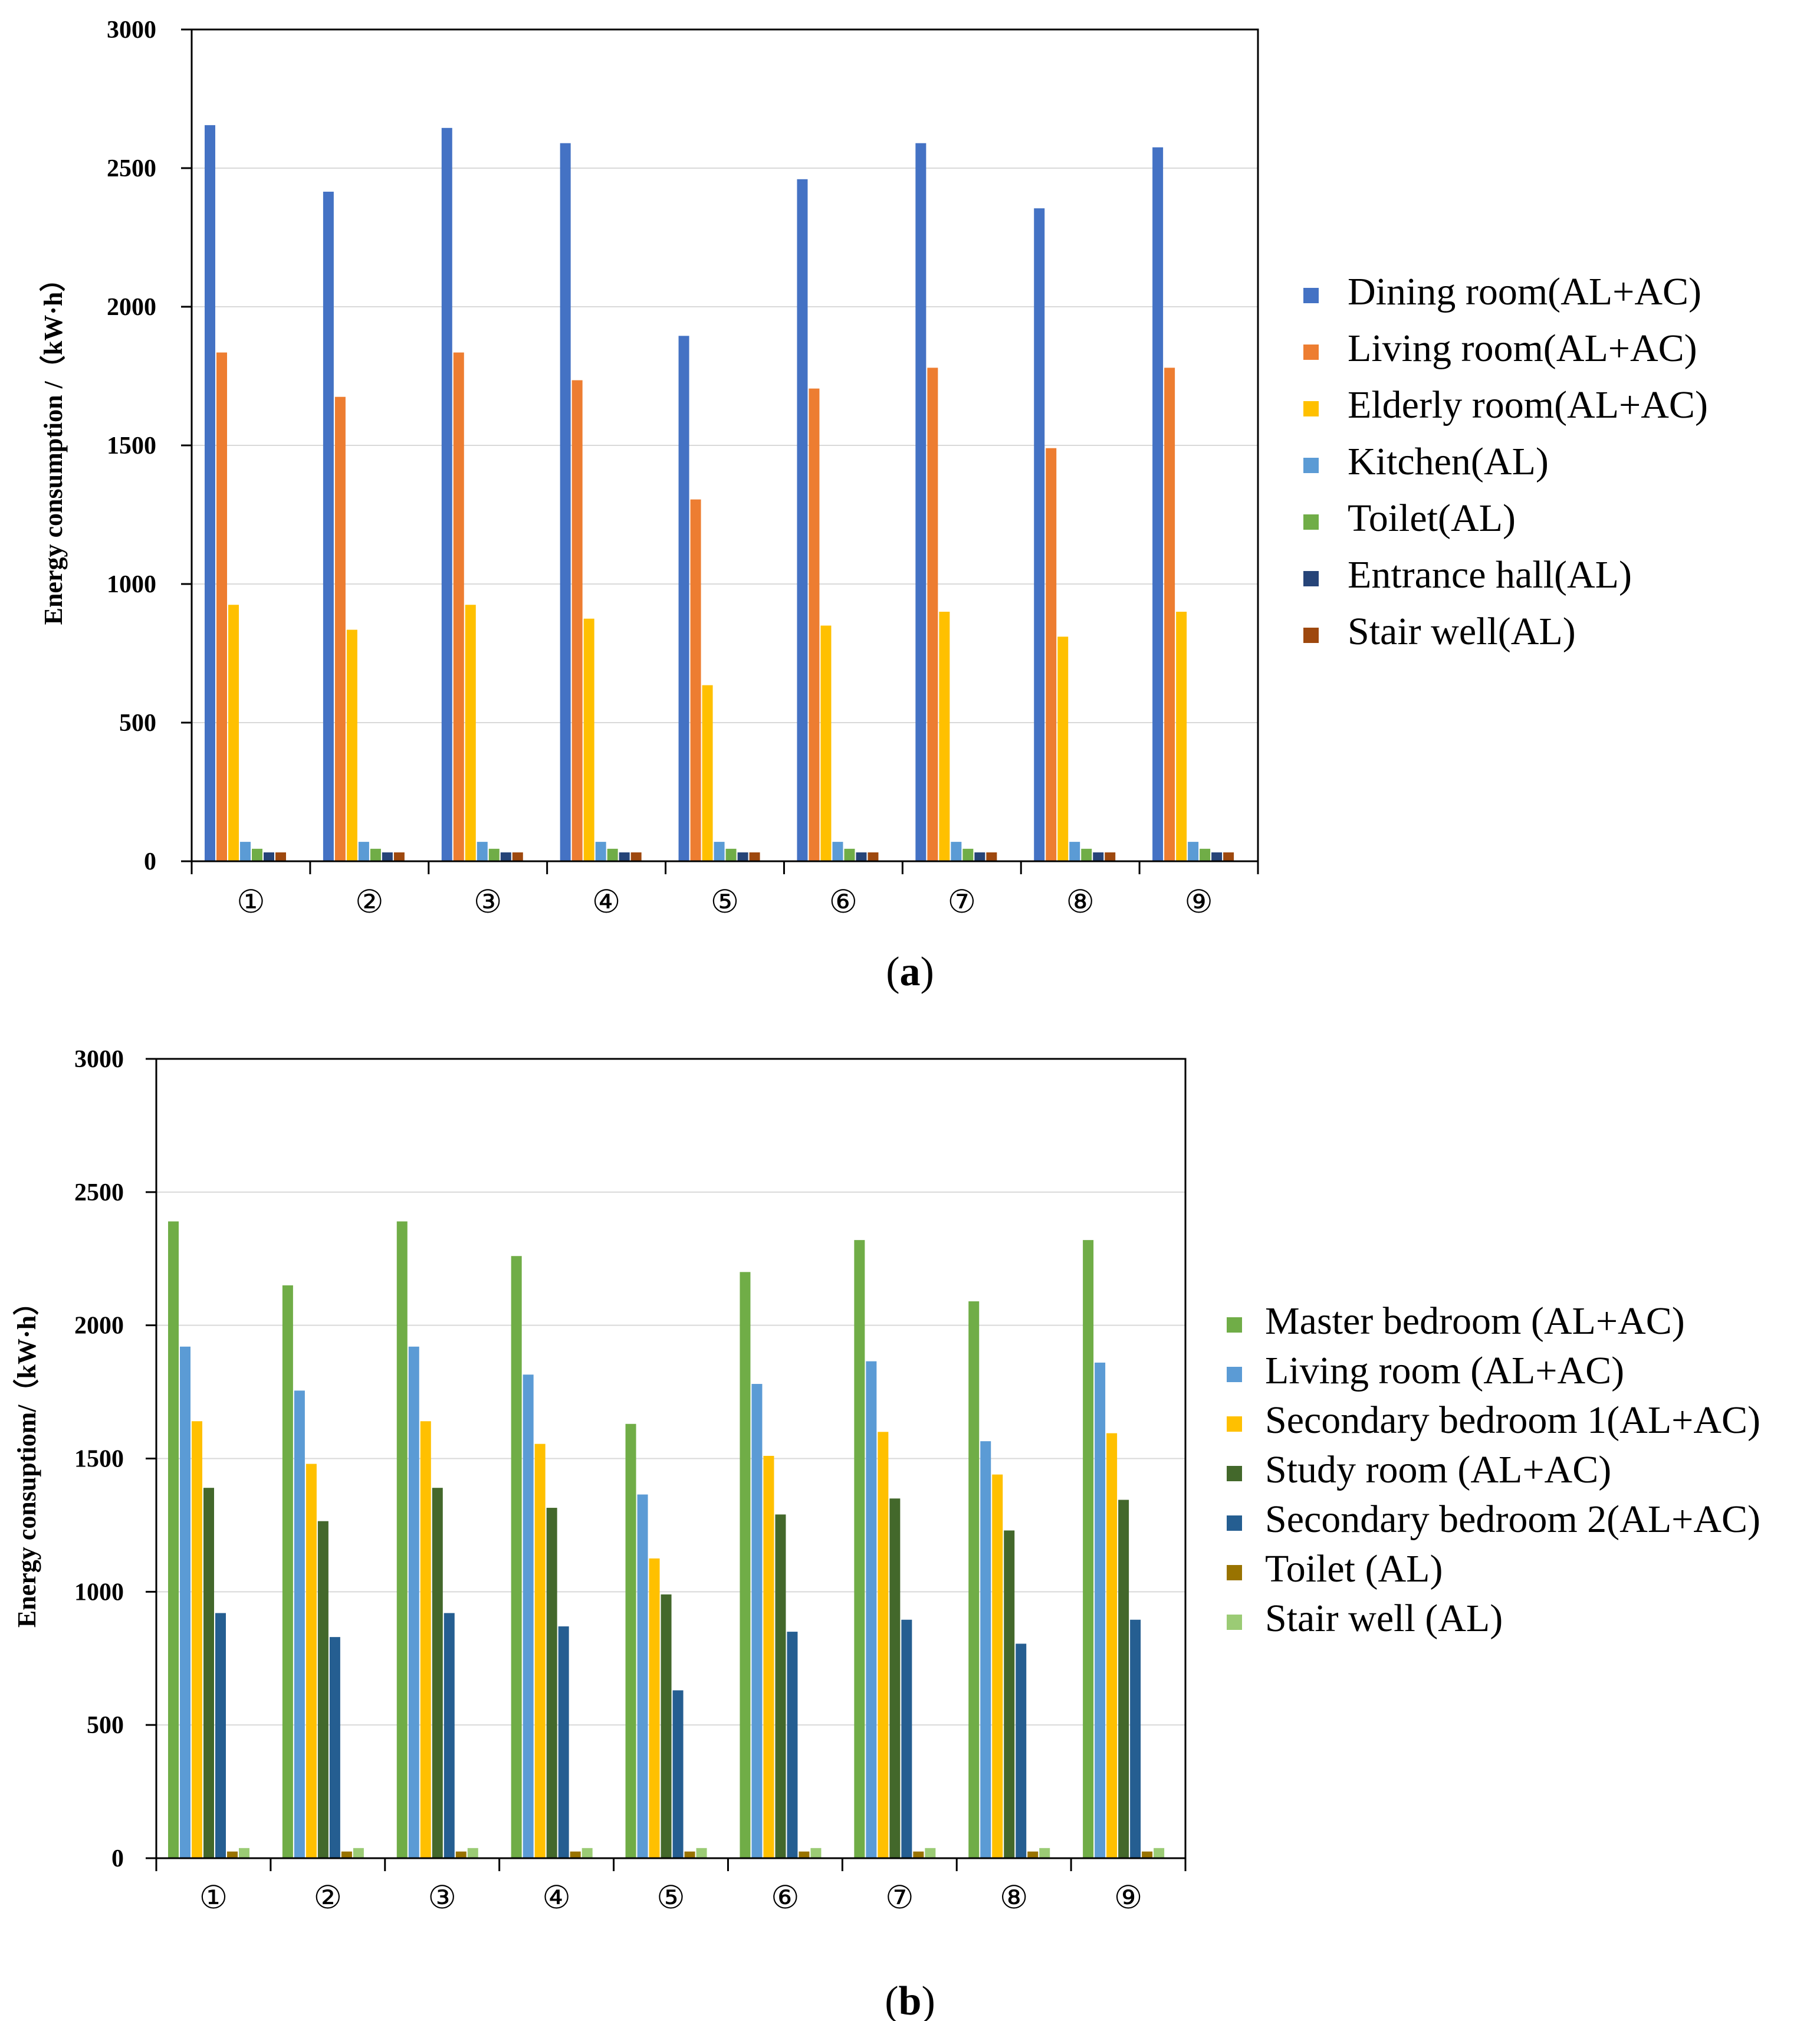  What do you see at coordinates (137, 723) in the screenshot?
I see `y-tick-label: 500` at bounding box center [137, 723].